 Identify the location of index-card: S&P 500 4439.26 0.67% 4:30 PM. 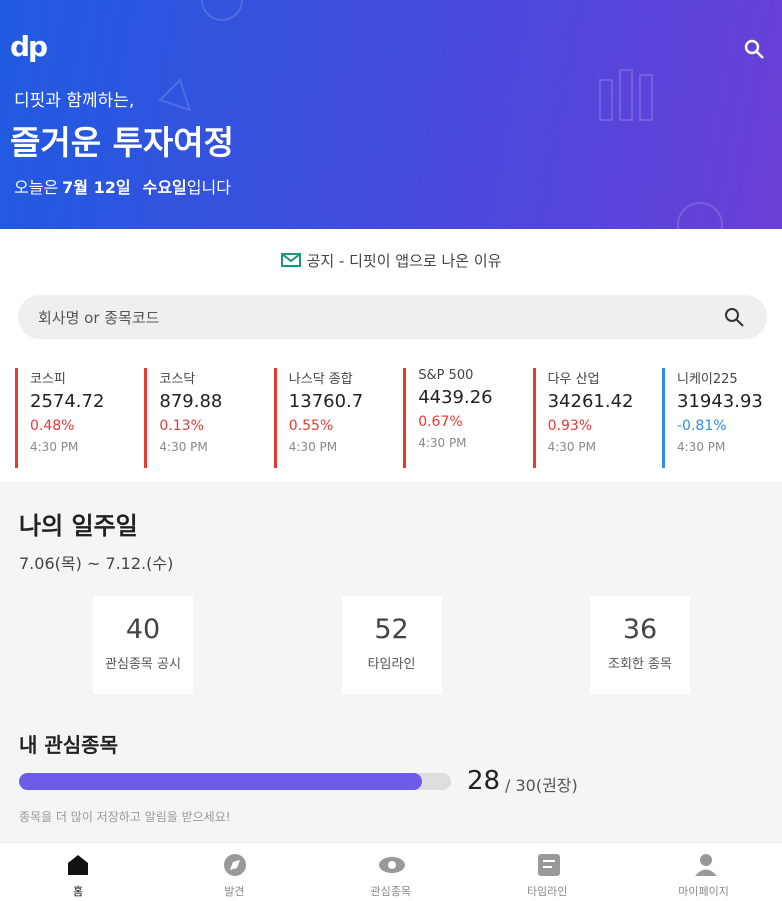
(466, 418).